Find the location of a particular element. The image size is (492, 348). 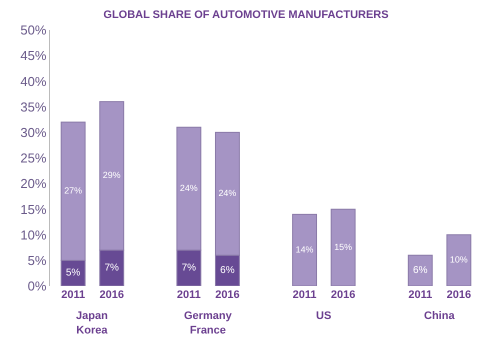

data-label: 15% is located at coordinates (343, 247).